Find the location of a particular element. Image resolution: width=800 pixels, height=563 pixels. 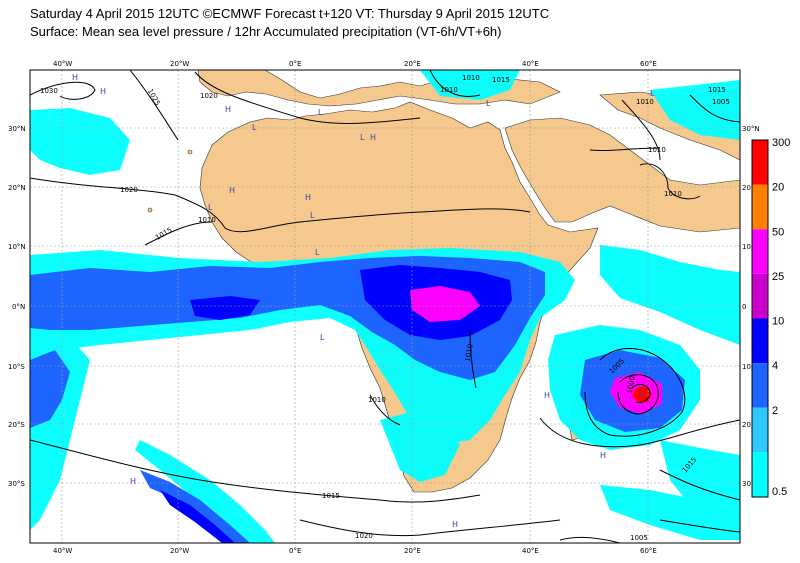

lat-label: 30 is located at coordinates (746, 484).